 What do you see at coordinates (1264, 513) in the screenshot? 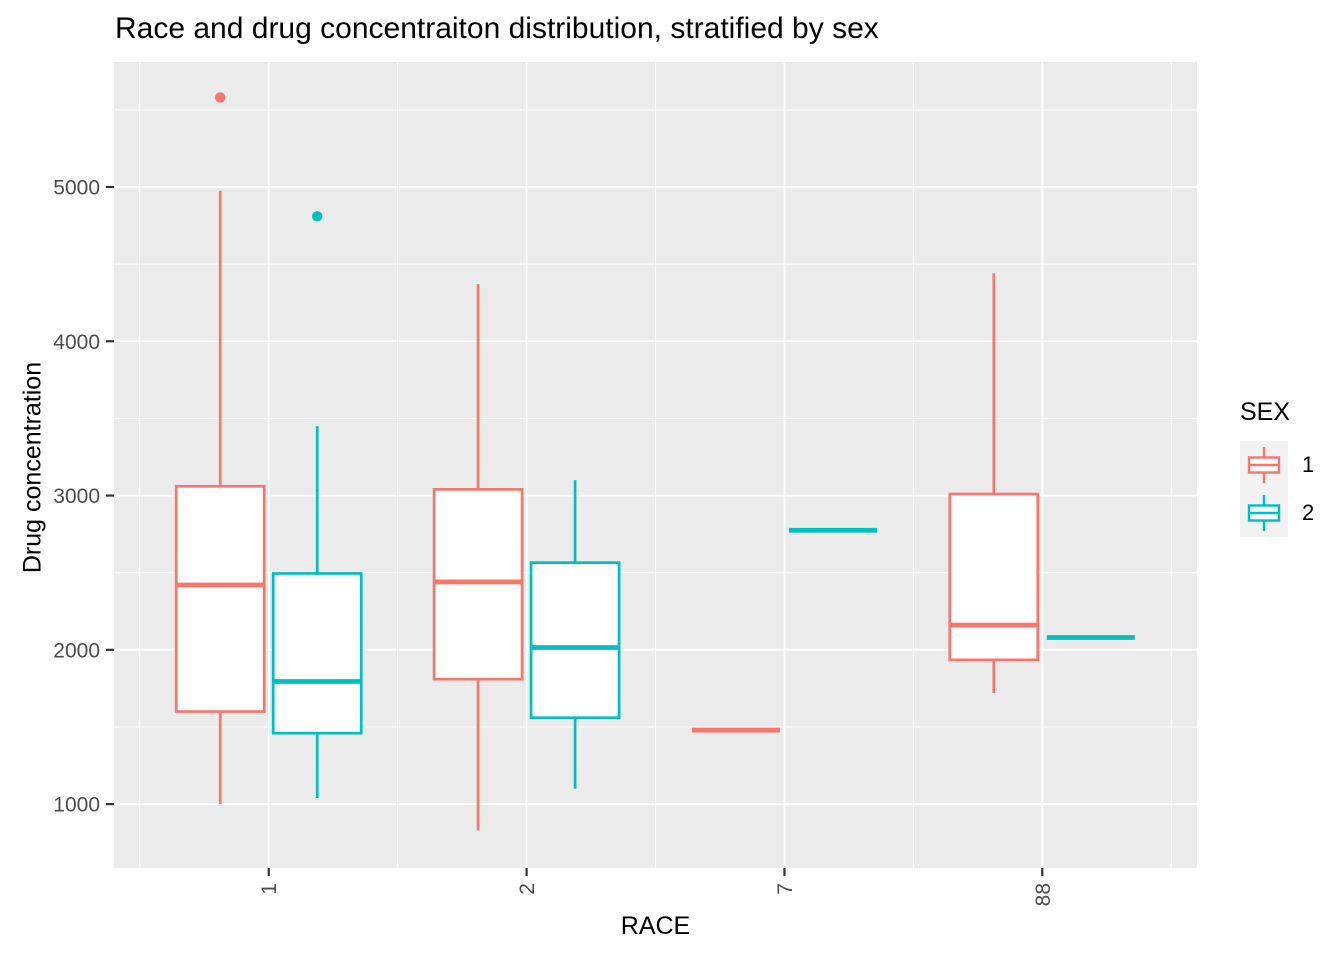
I see `boxplot-key-icon-sex2` at bounding box center [1264, 513].